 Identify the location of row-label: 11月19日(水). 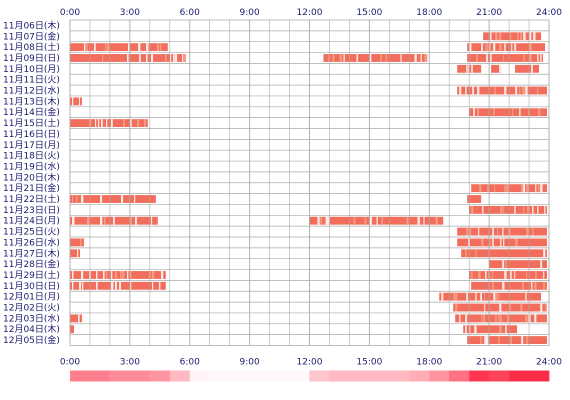
(31, 166).